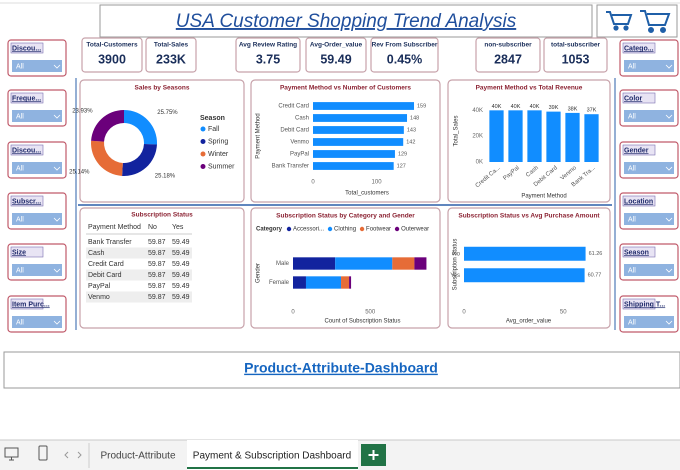  Describe the element at coordinates (367, 194) in the screenshot. I see `x-axis-label: Total_customers` at that location.